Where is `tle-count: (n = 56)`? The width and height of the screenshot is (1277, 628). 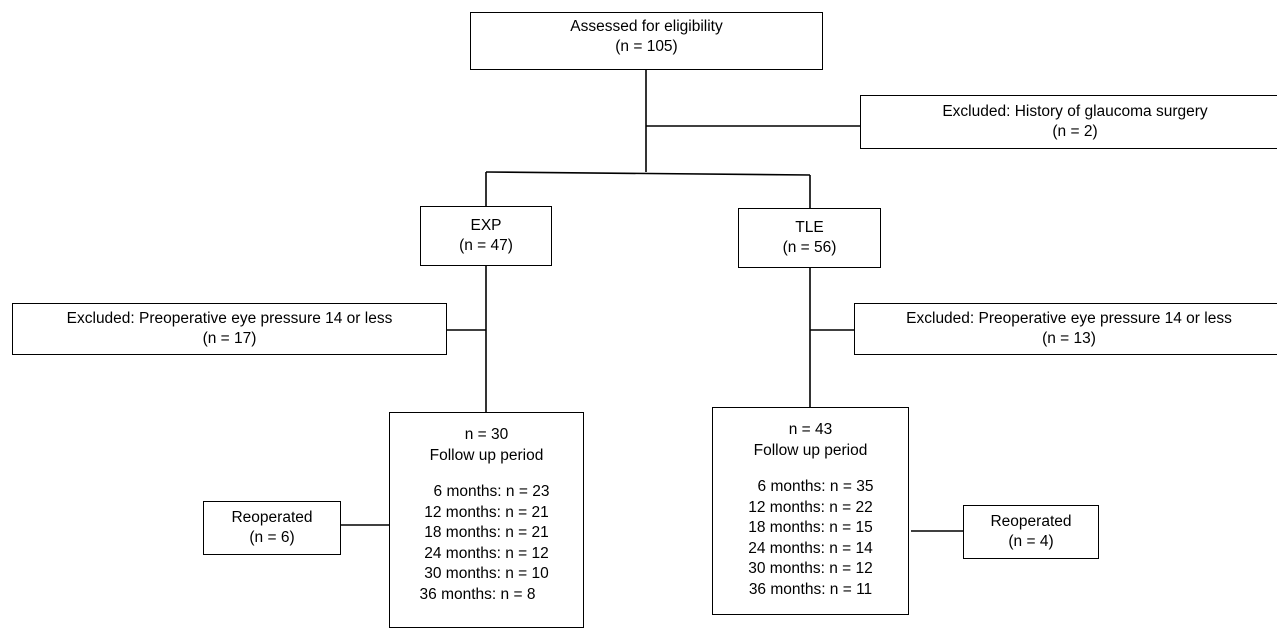
tle-count: (n = 56) is located at coordinates (809, 247).